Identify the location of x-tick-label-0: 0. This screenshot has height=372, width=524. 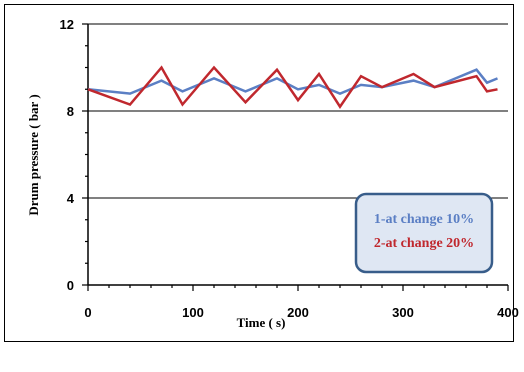
(87, 312).